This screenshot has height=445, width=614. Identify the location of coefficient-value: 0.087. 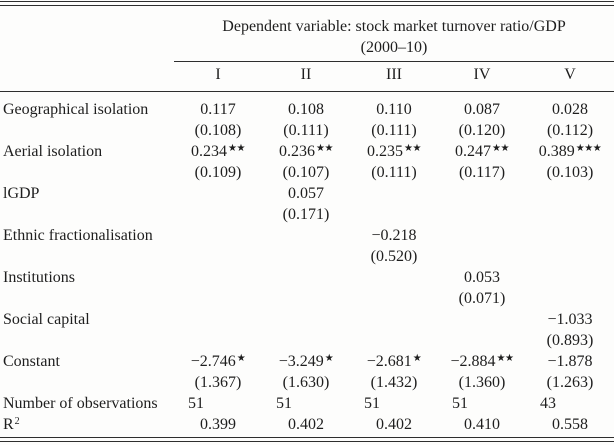
(482, 109).